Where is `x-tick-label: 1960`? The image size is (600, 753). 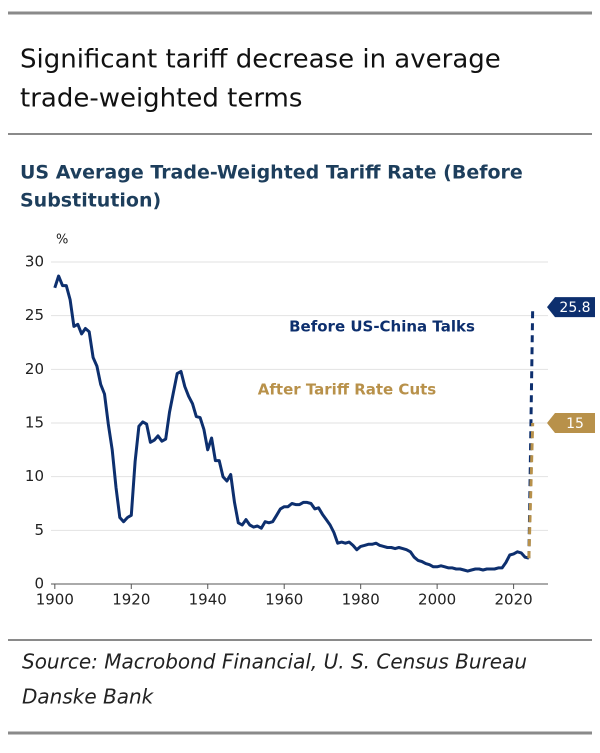
x-tick-label: 1960 is located at coordinates (284, 600).